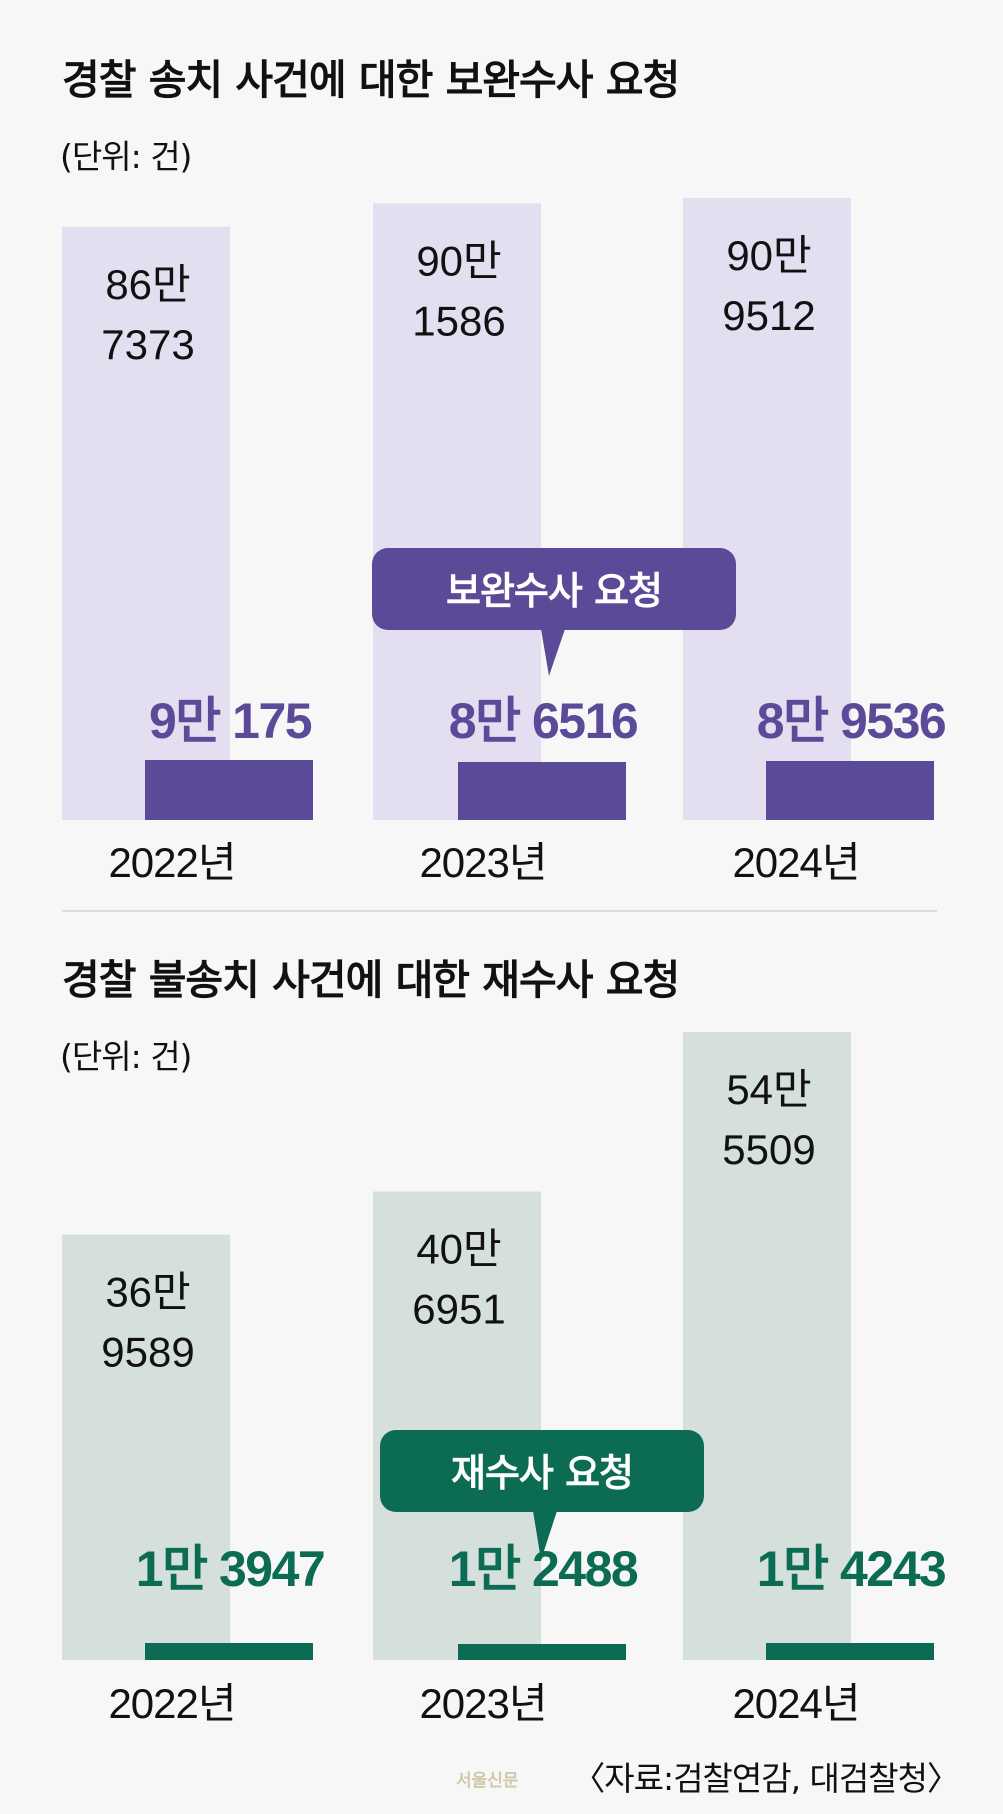 The height and width of the screenshot is (1814, 1003). What do you see at coordinates (126, 1056) in the screenshot?
I see `chart2-unit: (단위: 건)` at bounding box center [126, 1056].